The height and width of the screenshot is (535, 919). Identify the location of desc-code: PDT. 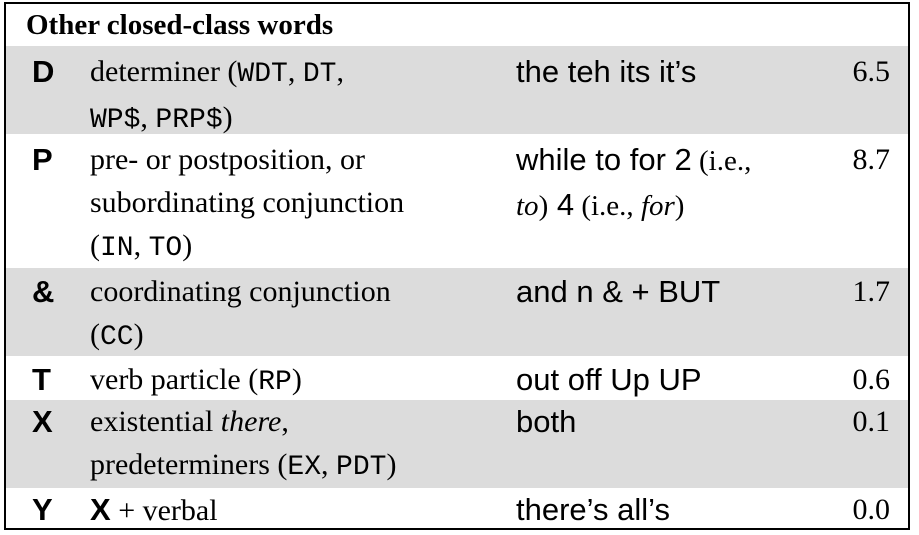
(361, 467).